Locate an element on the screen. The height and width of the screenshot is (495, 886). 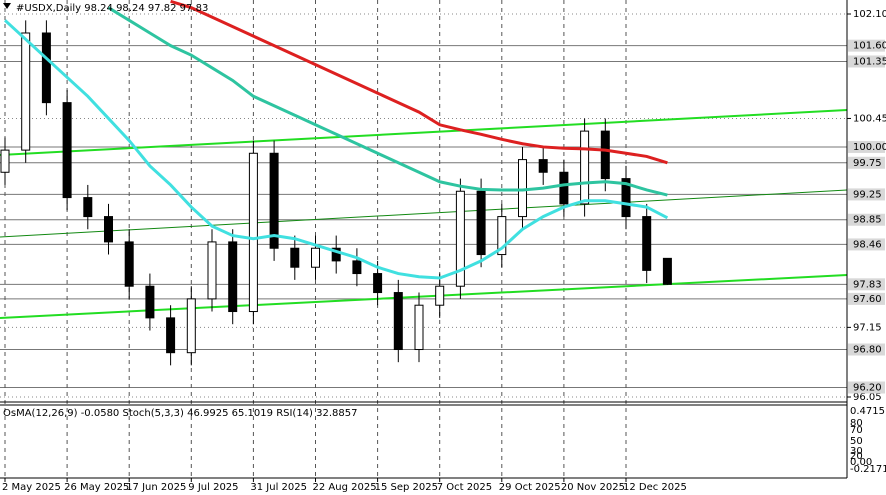
channel-bottom is located at coordinates (423, 296).